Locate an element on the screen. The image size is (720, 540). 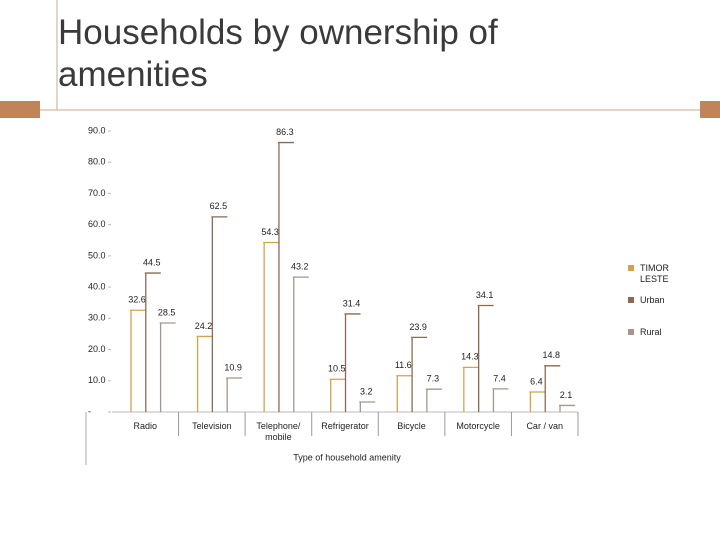
data-label: 34.1 is located at coordinates (485, 295).